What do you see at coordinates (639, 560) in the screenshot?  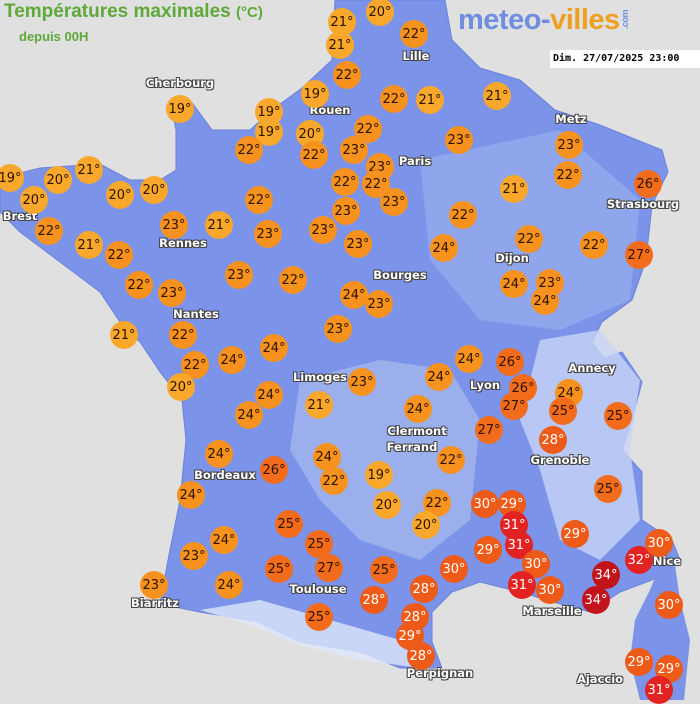 I see `temperature-marker: 32°` at bounding box center [639, 560].